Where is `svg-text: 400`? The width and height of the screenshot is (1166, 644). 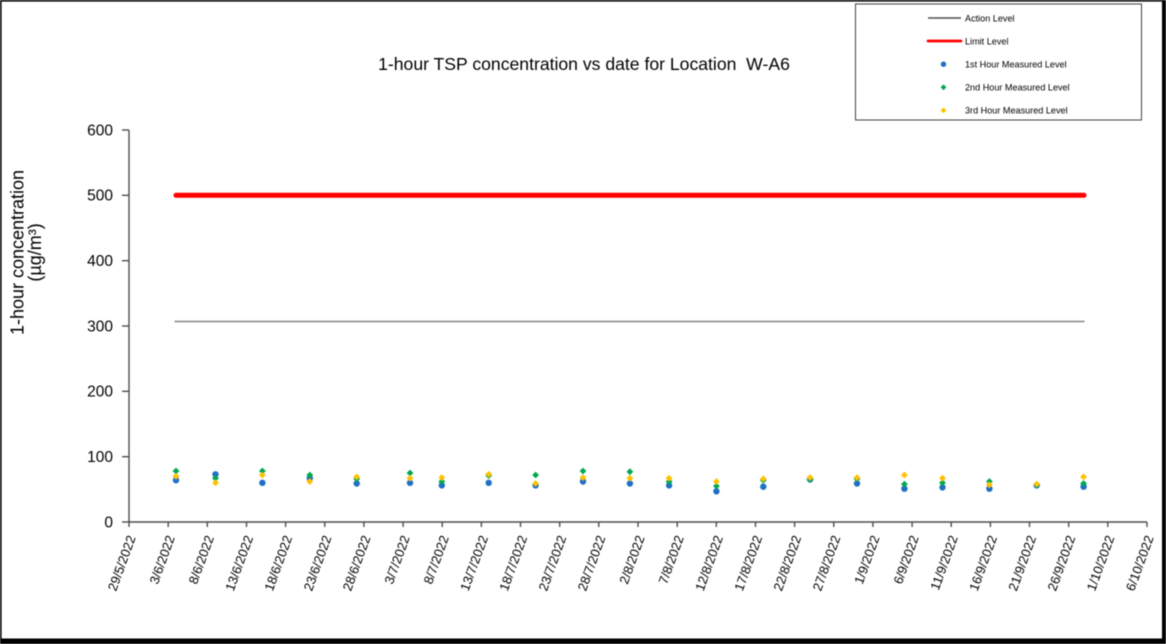
svg-text: 400 is located at coordinates (100, 261).